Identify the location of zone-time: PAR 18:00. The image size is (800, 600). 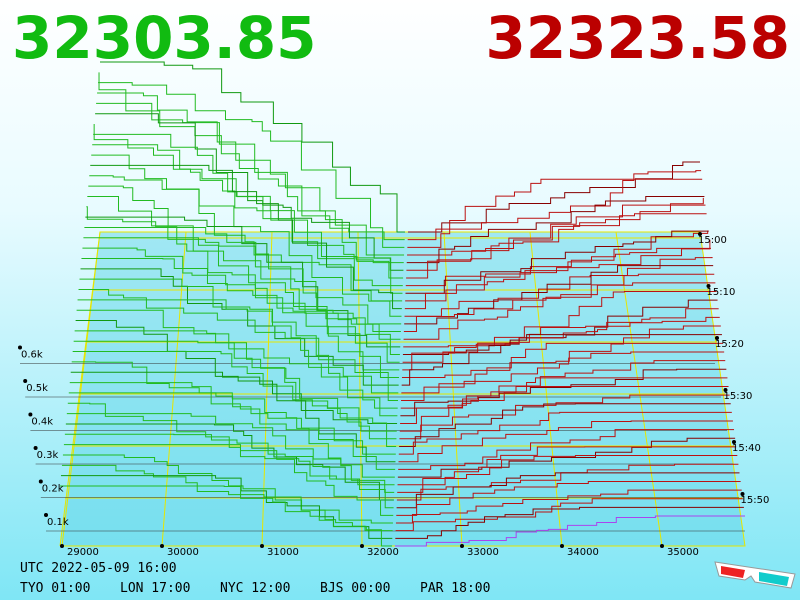
(455, 588).